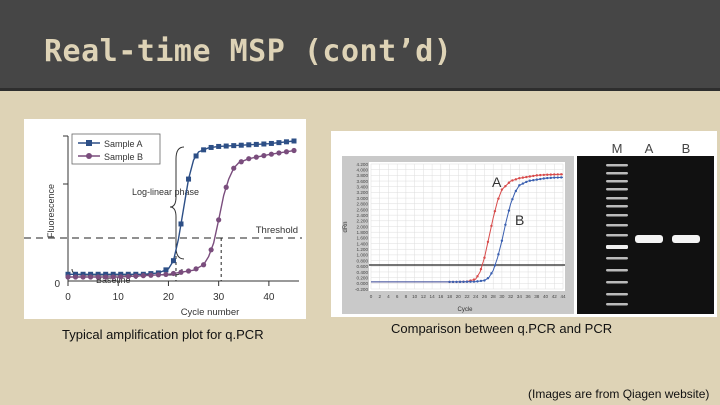 Image resolution: width=720 pixels, height=405 pixels. Describe the element at coordinates (363, 175) in the screenshot. I see `y-tick-label: 3.800` at that location.